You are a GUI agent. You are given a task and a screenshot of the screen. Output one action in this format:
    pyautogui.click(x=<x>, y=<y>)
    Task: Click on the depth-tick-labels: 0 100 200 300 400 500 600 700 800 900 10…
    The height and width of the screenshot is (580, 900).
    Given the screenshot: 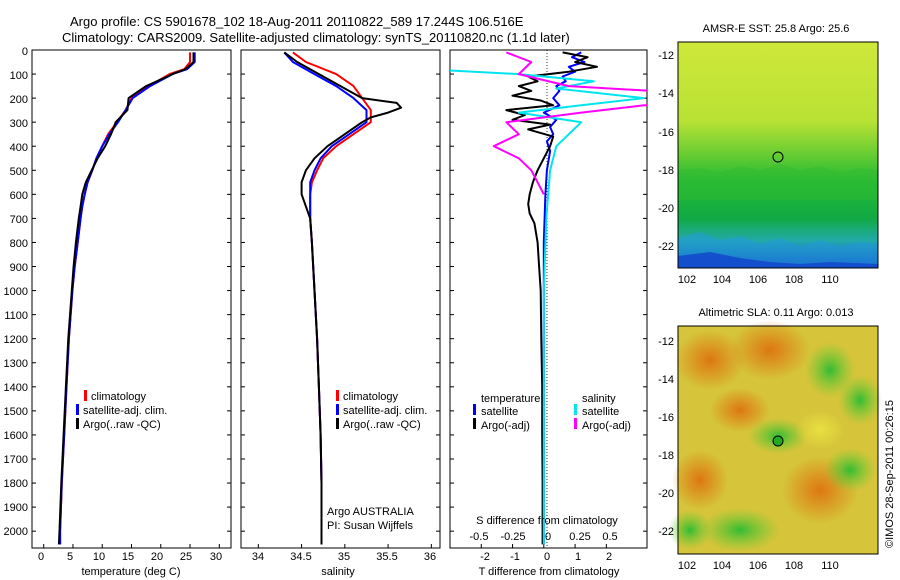 What is the action you would take?
    pyautogui.click(x=16, y=292)
    